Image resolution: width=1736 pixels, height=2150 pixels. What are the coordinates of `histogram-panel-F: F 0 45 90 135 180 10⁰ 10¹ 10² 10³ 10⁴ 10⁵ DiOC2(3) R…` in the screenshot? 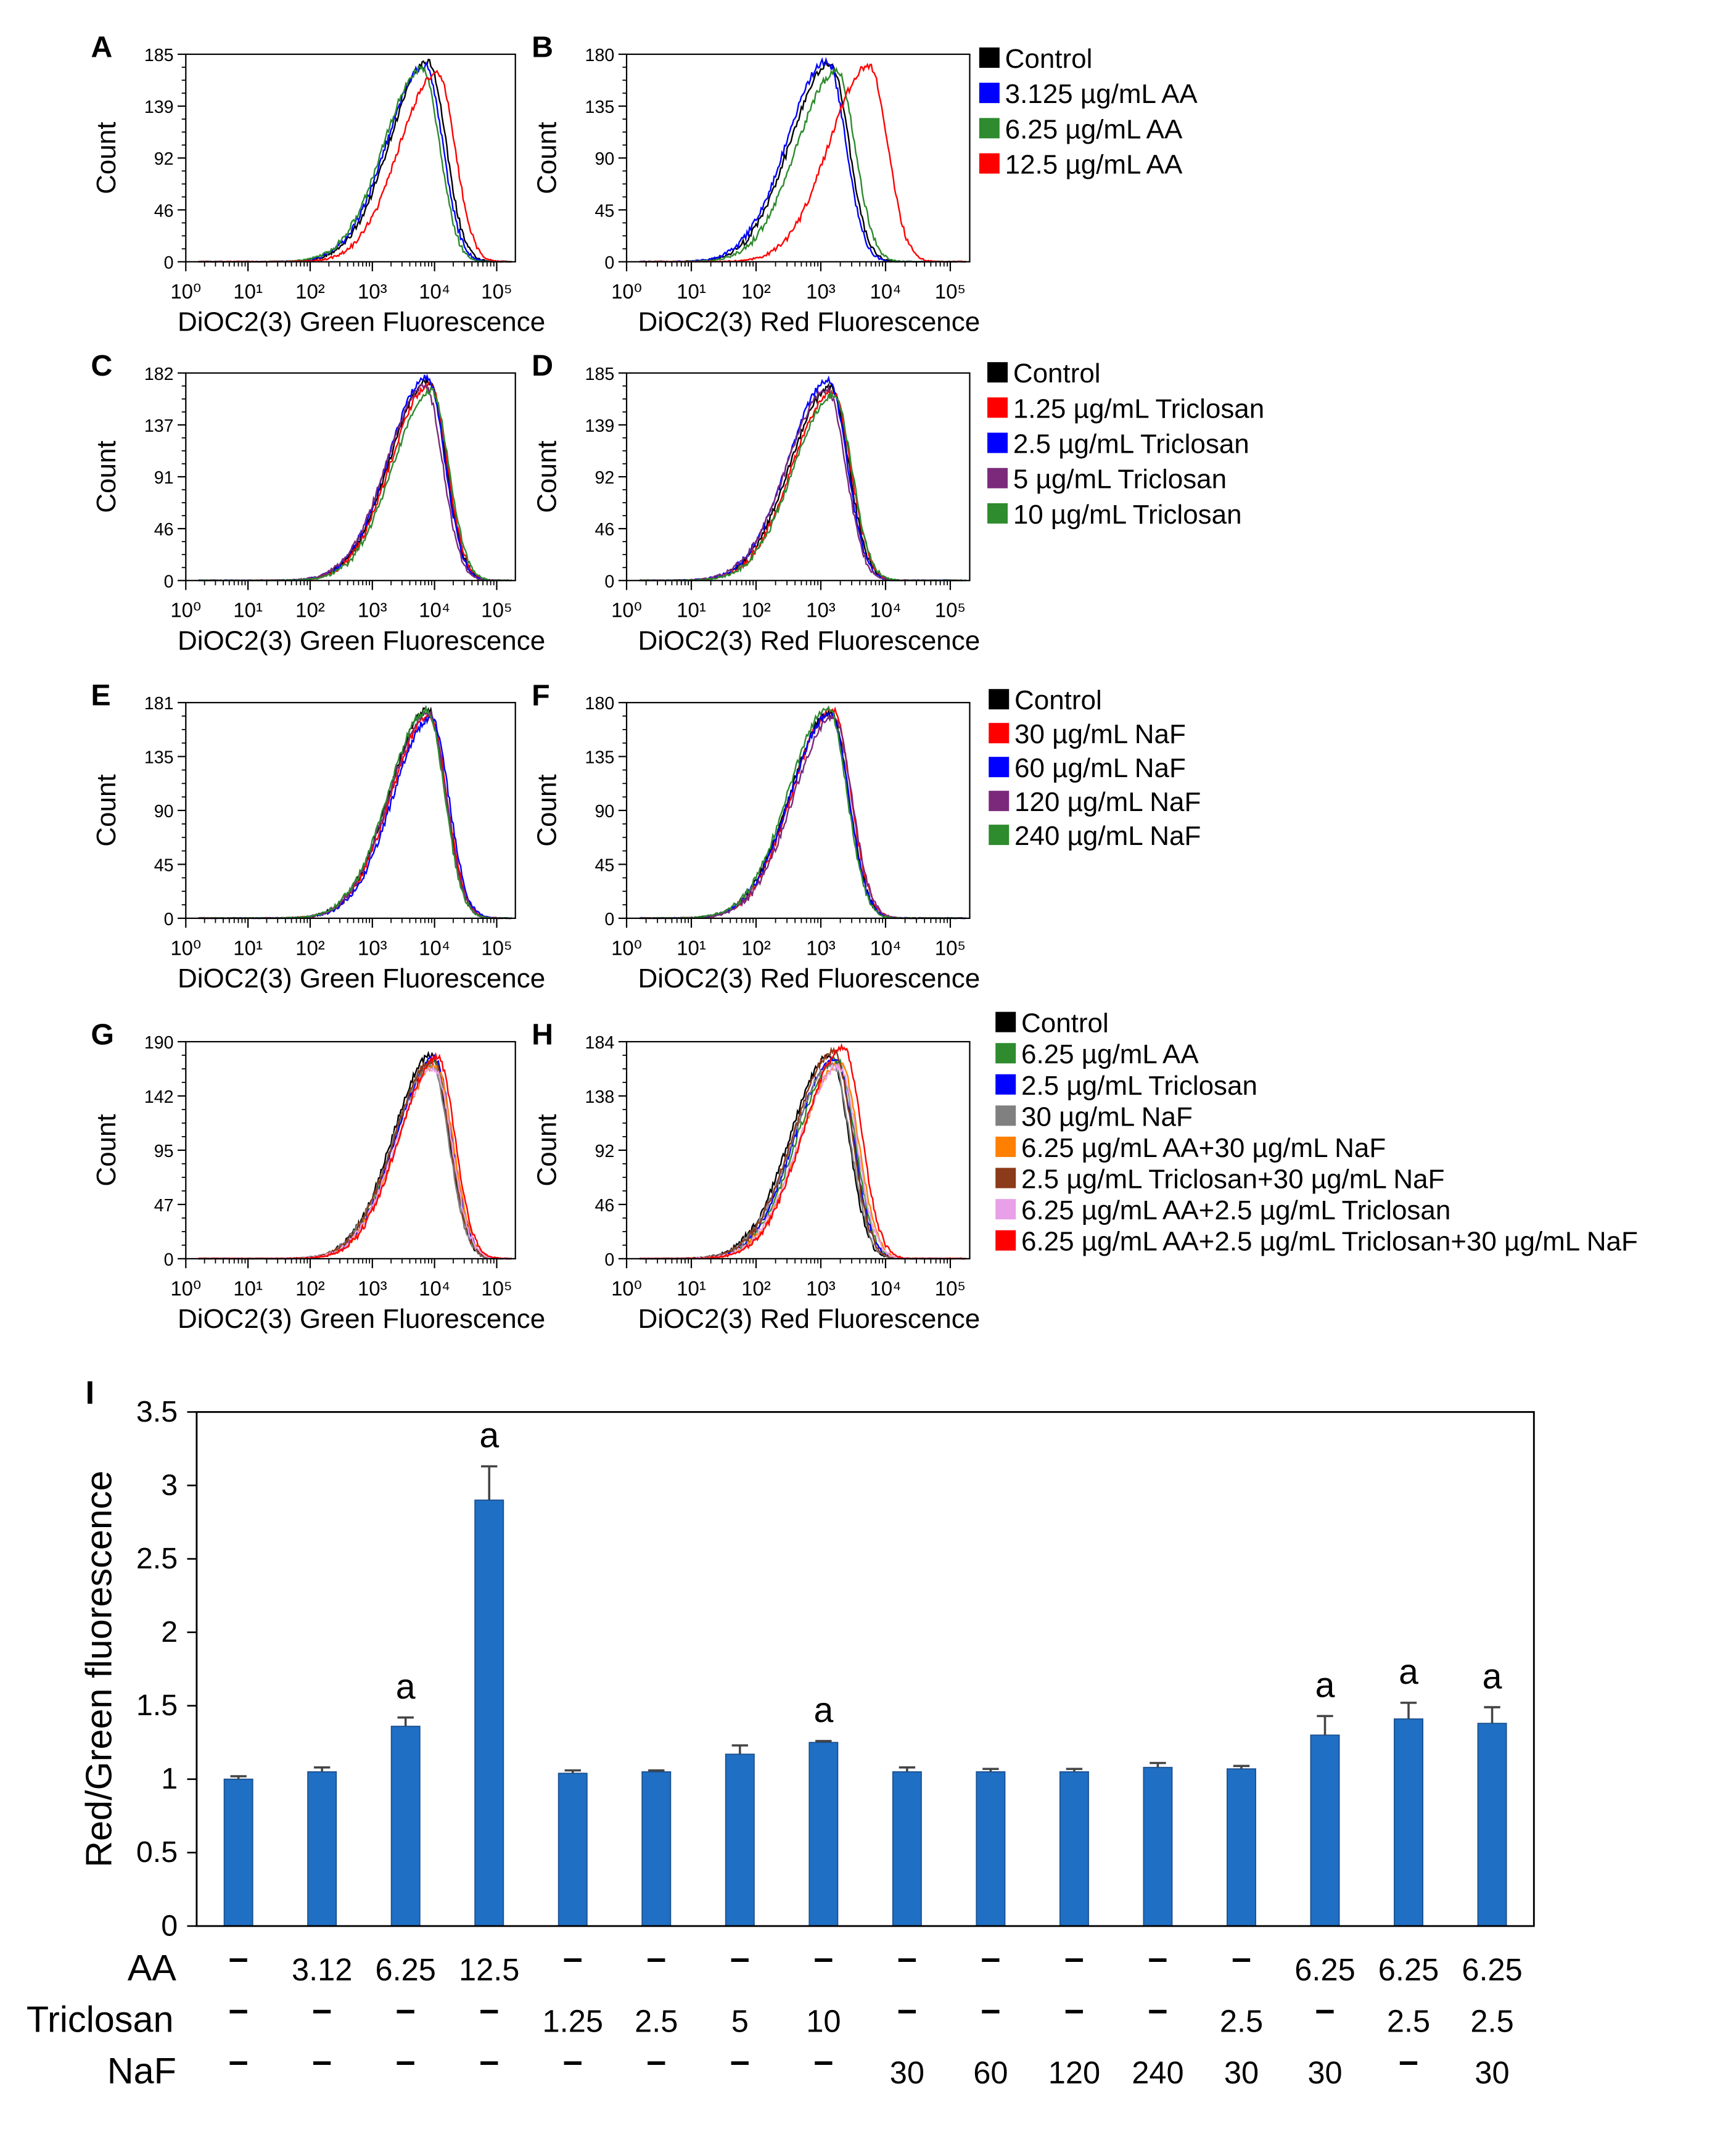 It's located at (756, 836).